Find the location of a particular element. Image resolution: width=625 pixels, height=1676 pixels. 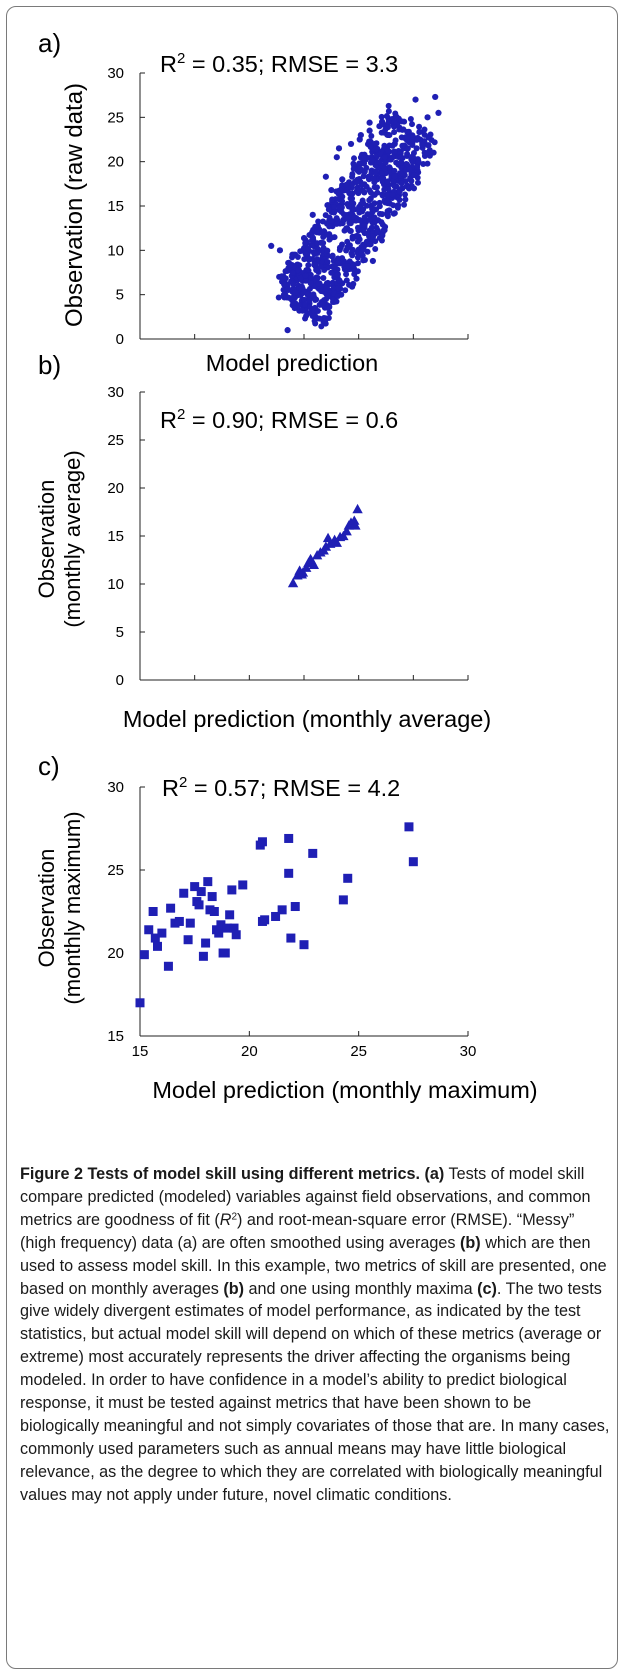

stats-annotation: R2 = 0.57; RMSE = 4.2 is located at coordinates (281, 787).